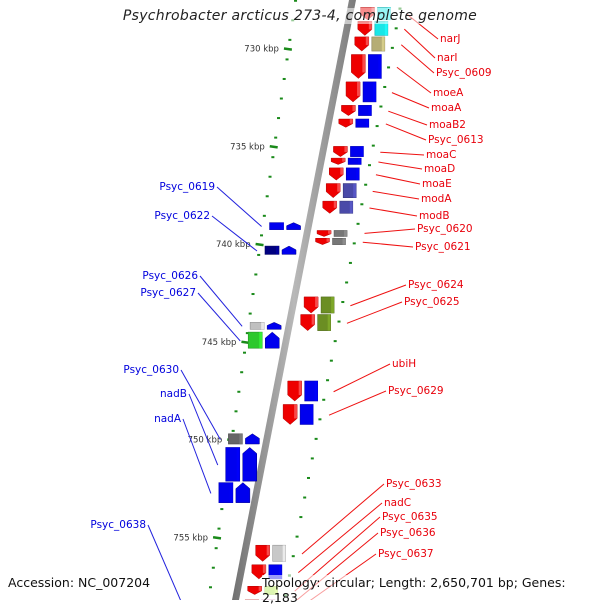 Image resolution: width=600 pixels, height=605 pixels. Describe the element at coordinates (432, 302) in the screenshot. I see `gene-label-psyc_0625: Psyc_0625` at that location.